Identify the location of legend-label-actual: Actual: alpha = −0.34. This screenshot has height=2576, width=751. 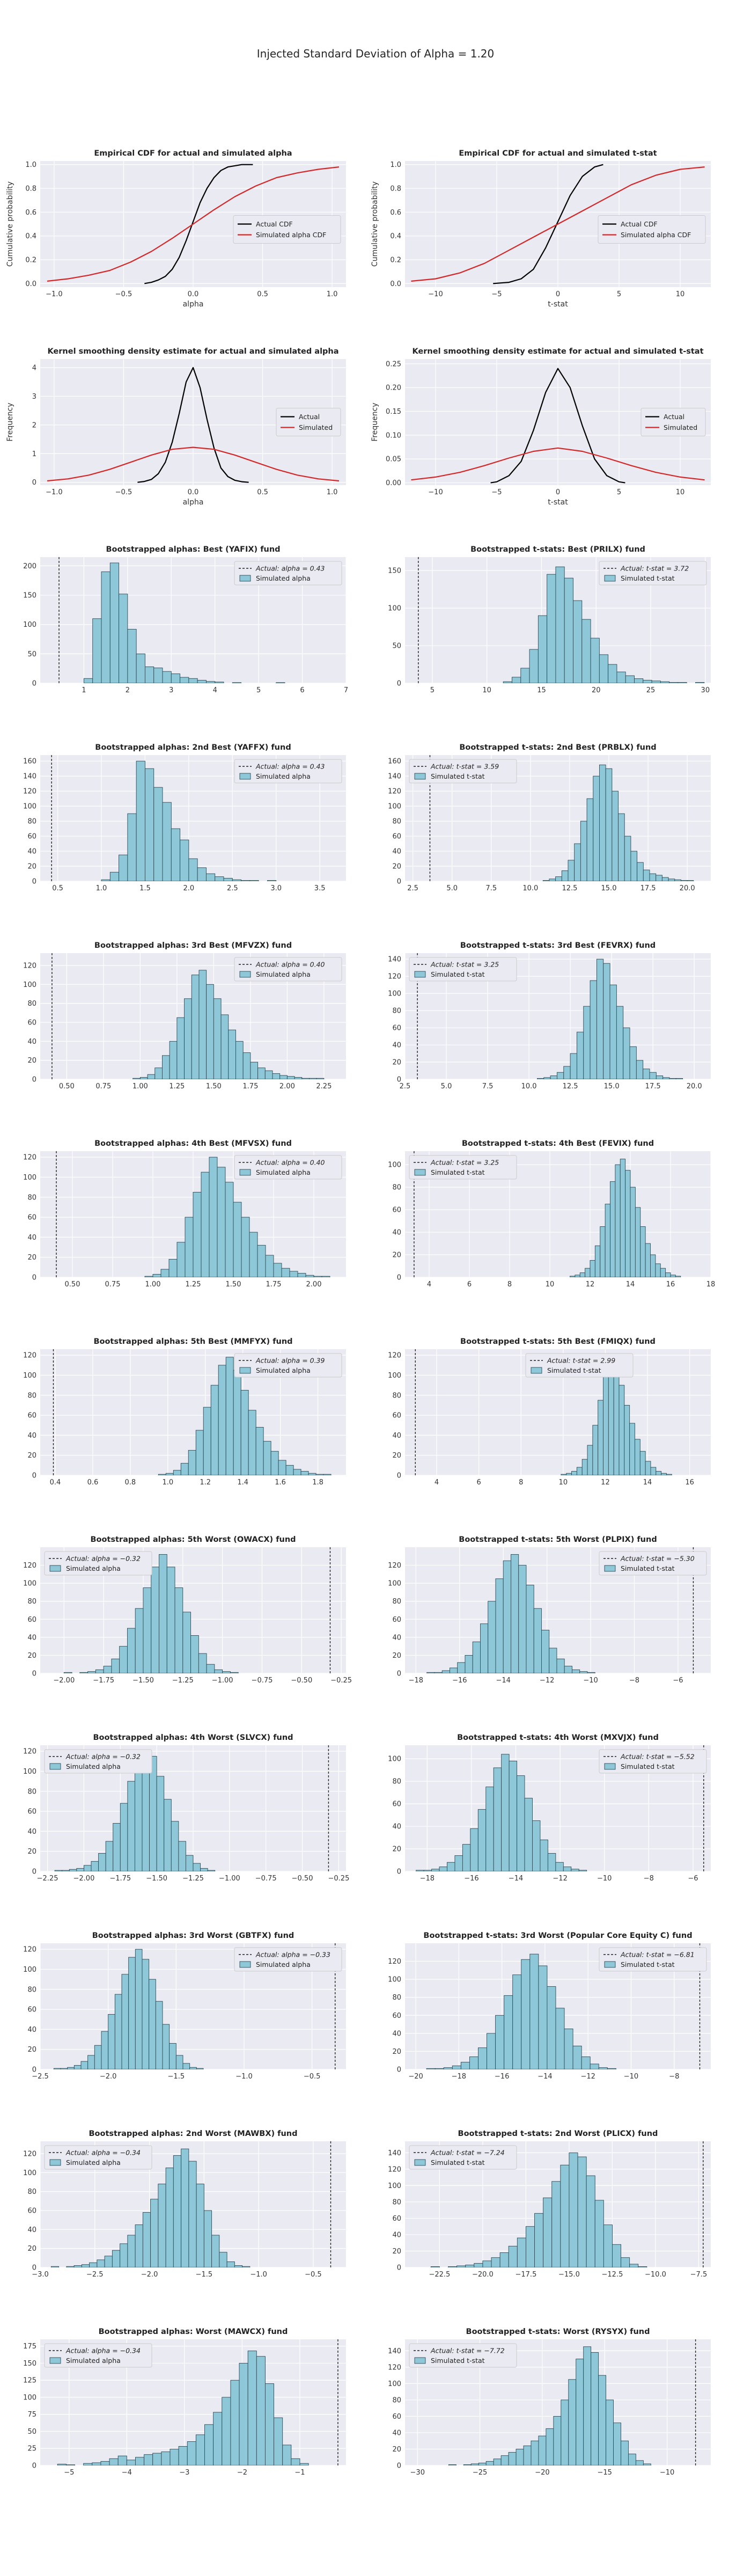
(103, 2351).